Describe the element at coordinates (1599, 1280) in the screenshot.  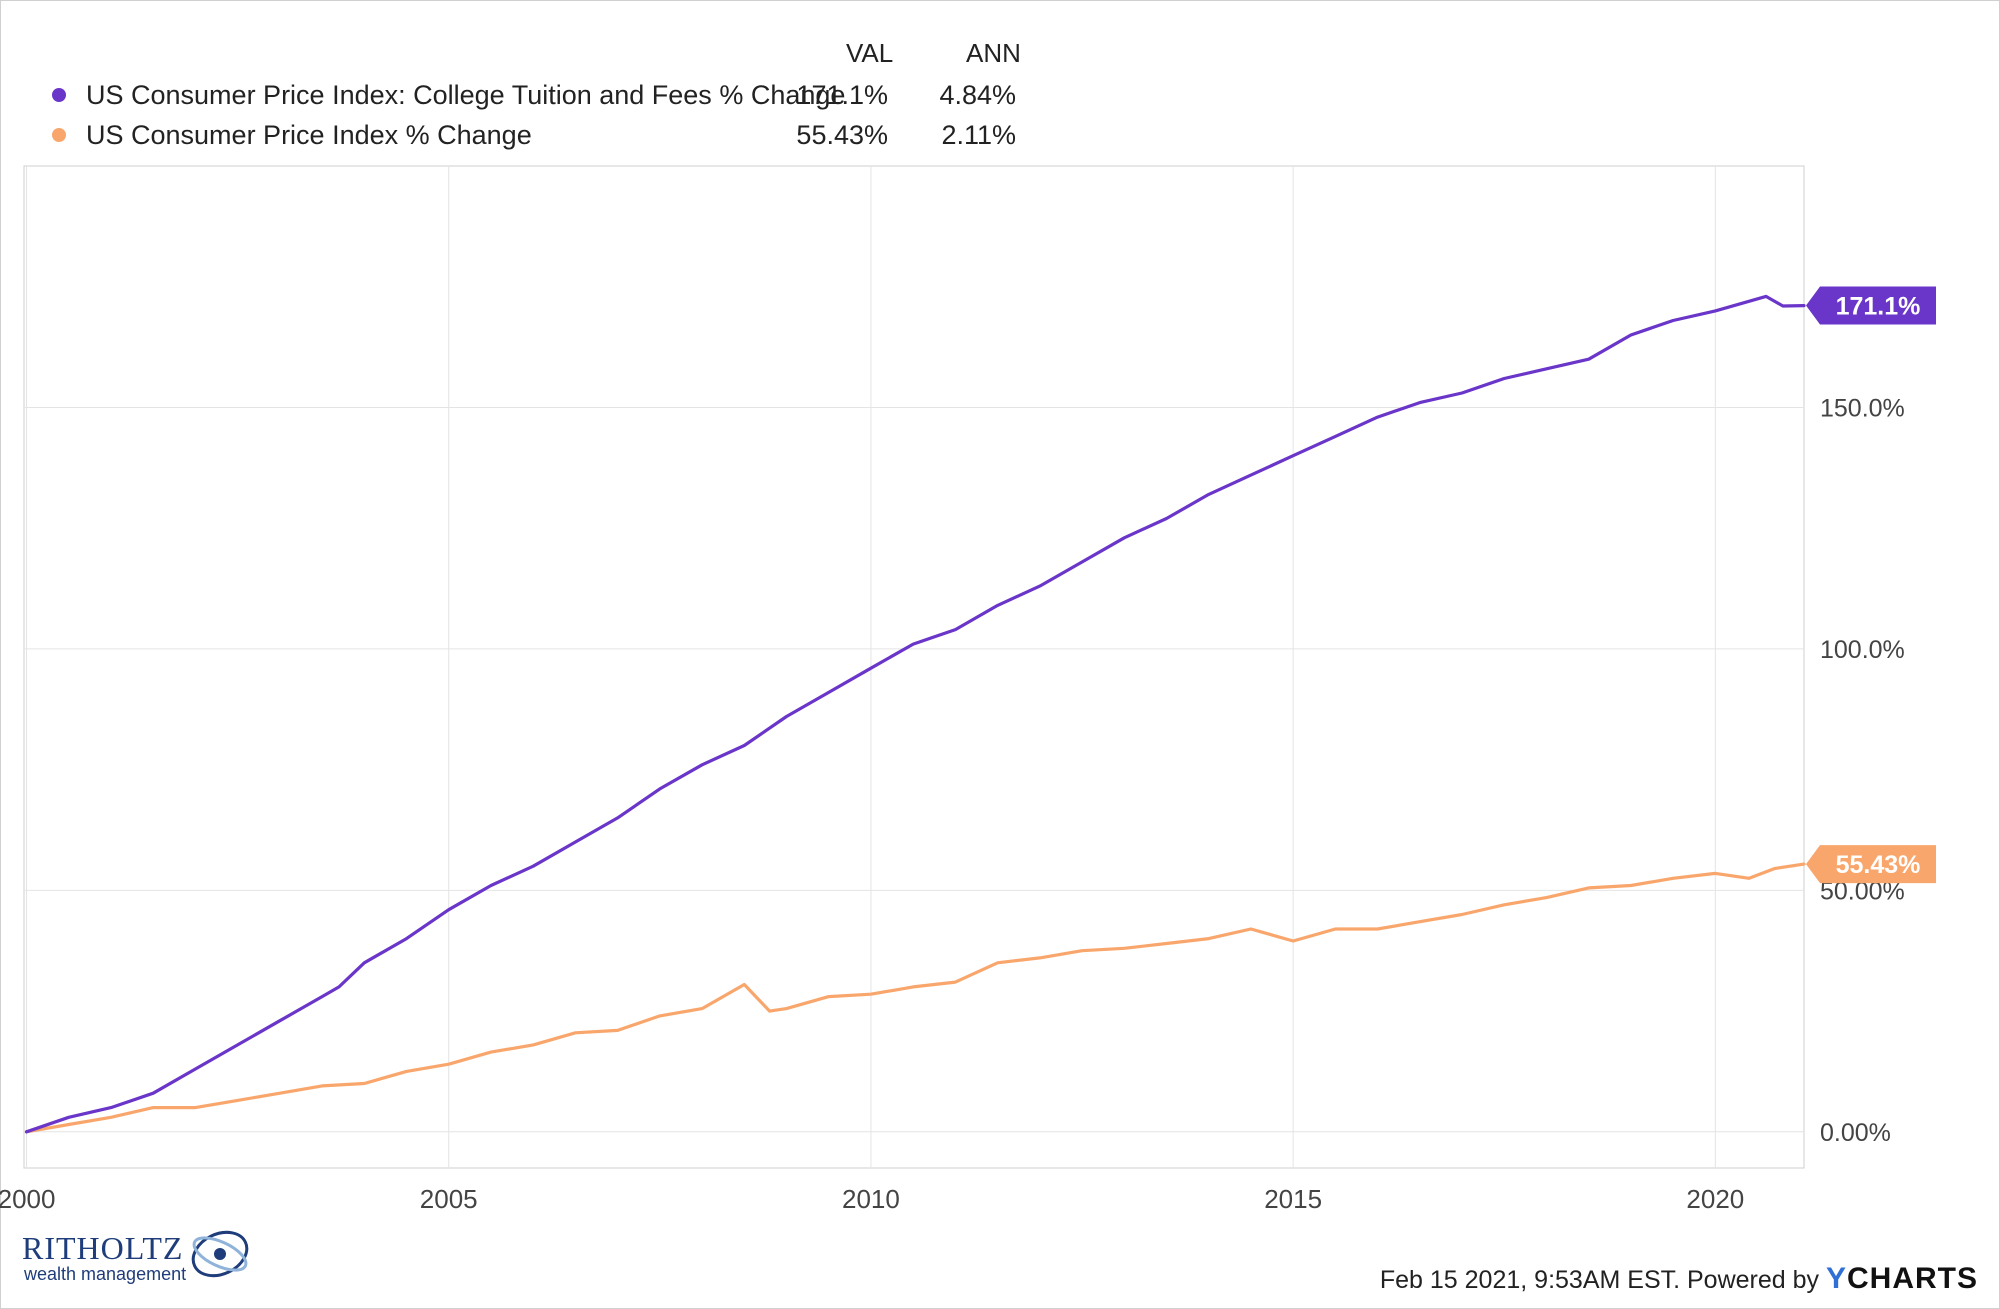
I see `footer-text: Feb 15 2021, 9:53AM EST. Powered by` at that location.